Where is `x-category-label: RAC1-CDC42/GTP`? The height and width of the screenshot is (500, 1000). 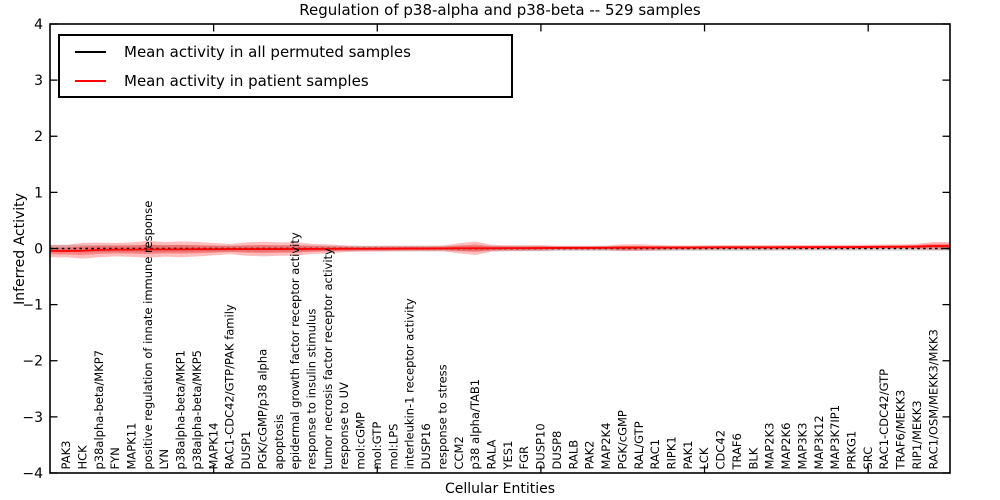
x-category-label: RAC1-CDC42/GTP is located at coordinates (884, 419).